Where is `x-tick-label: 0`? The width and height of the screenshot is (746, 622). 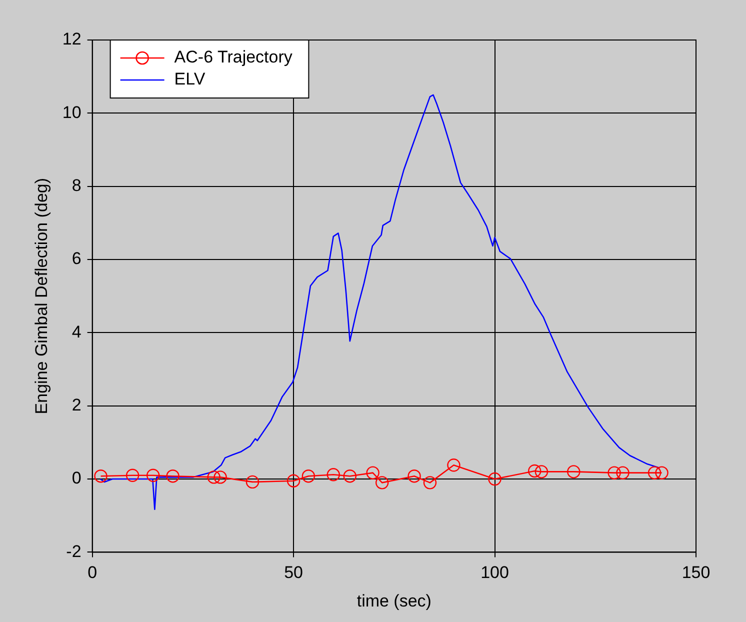
x-tick-label: 0 is located at coordinates (93, 572).